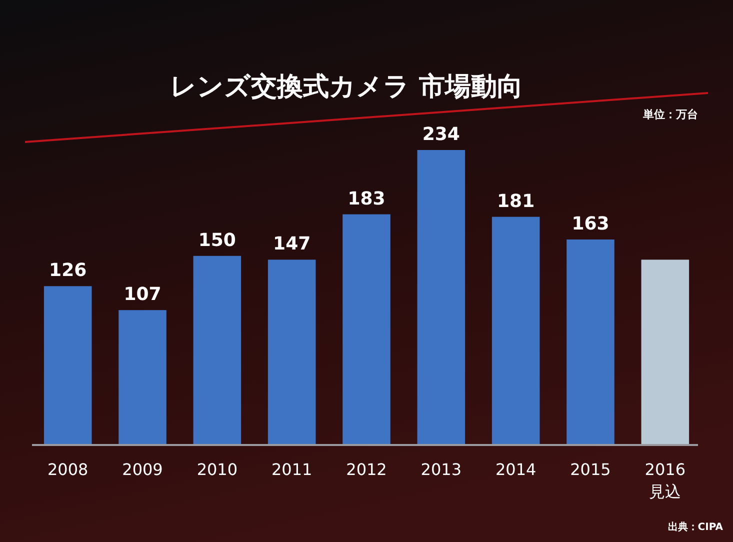 This screenshot has height=542, width=733. I want to click on data-label: 150, so click(217, 240).